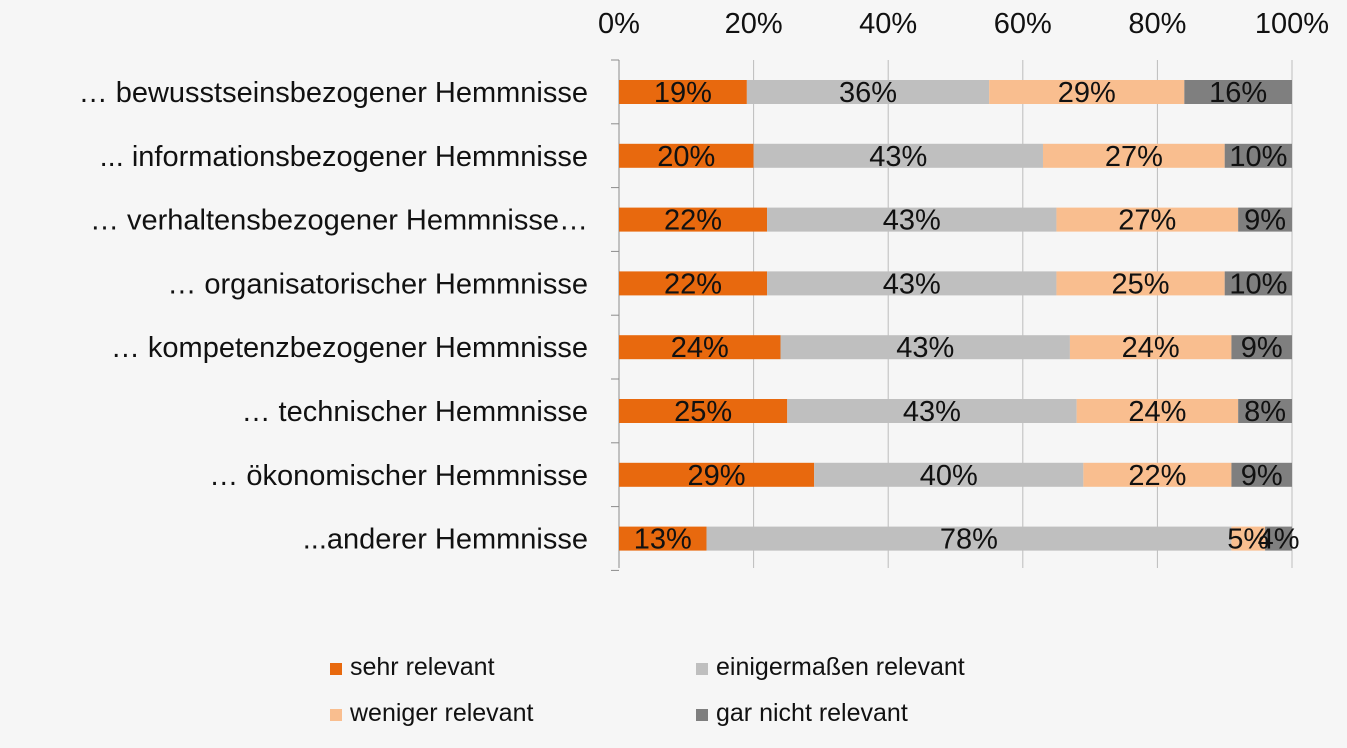 The image size is (1347, 748). Describe the element at coordinates (754, 24) in the screenshot. I see `x-tick-label: 20%` at that location.